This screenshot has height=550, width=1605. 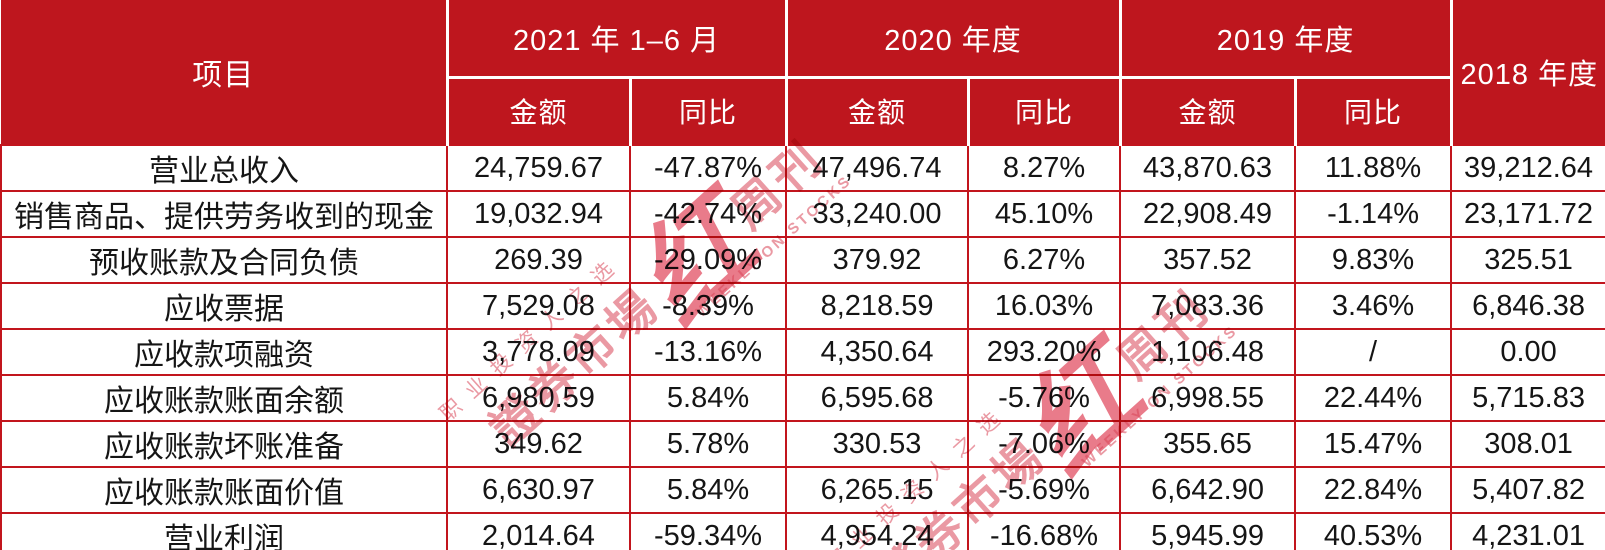 I want to click on cell-value: 269.39, so click(x=538, y=260).